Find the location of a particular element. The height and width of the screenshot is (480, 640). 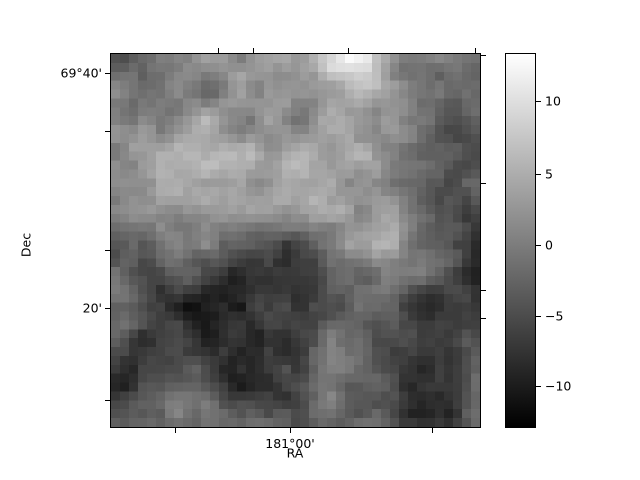

colorbar-tick-label: 0 is located at coordinates (549, 245).